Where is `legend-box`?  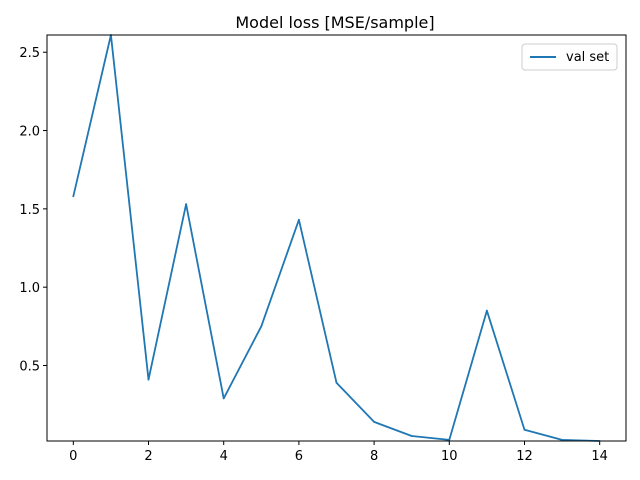 legend-box is located at coordinates (569, 57).